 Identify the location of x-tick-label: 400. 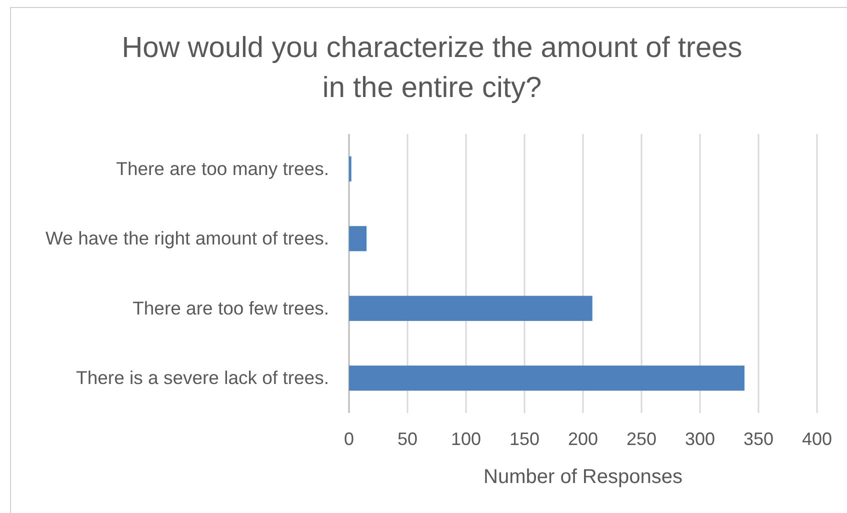
(817, 438).